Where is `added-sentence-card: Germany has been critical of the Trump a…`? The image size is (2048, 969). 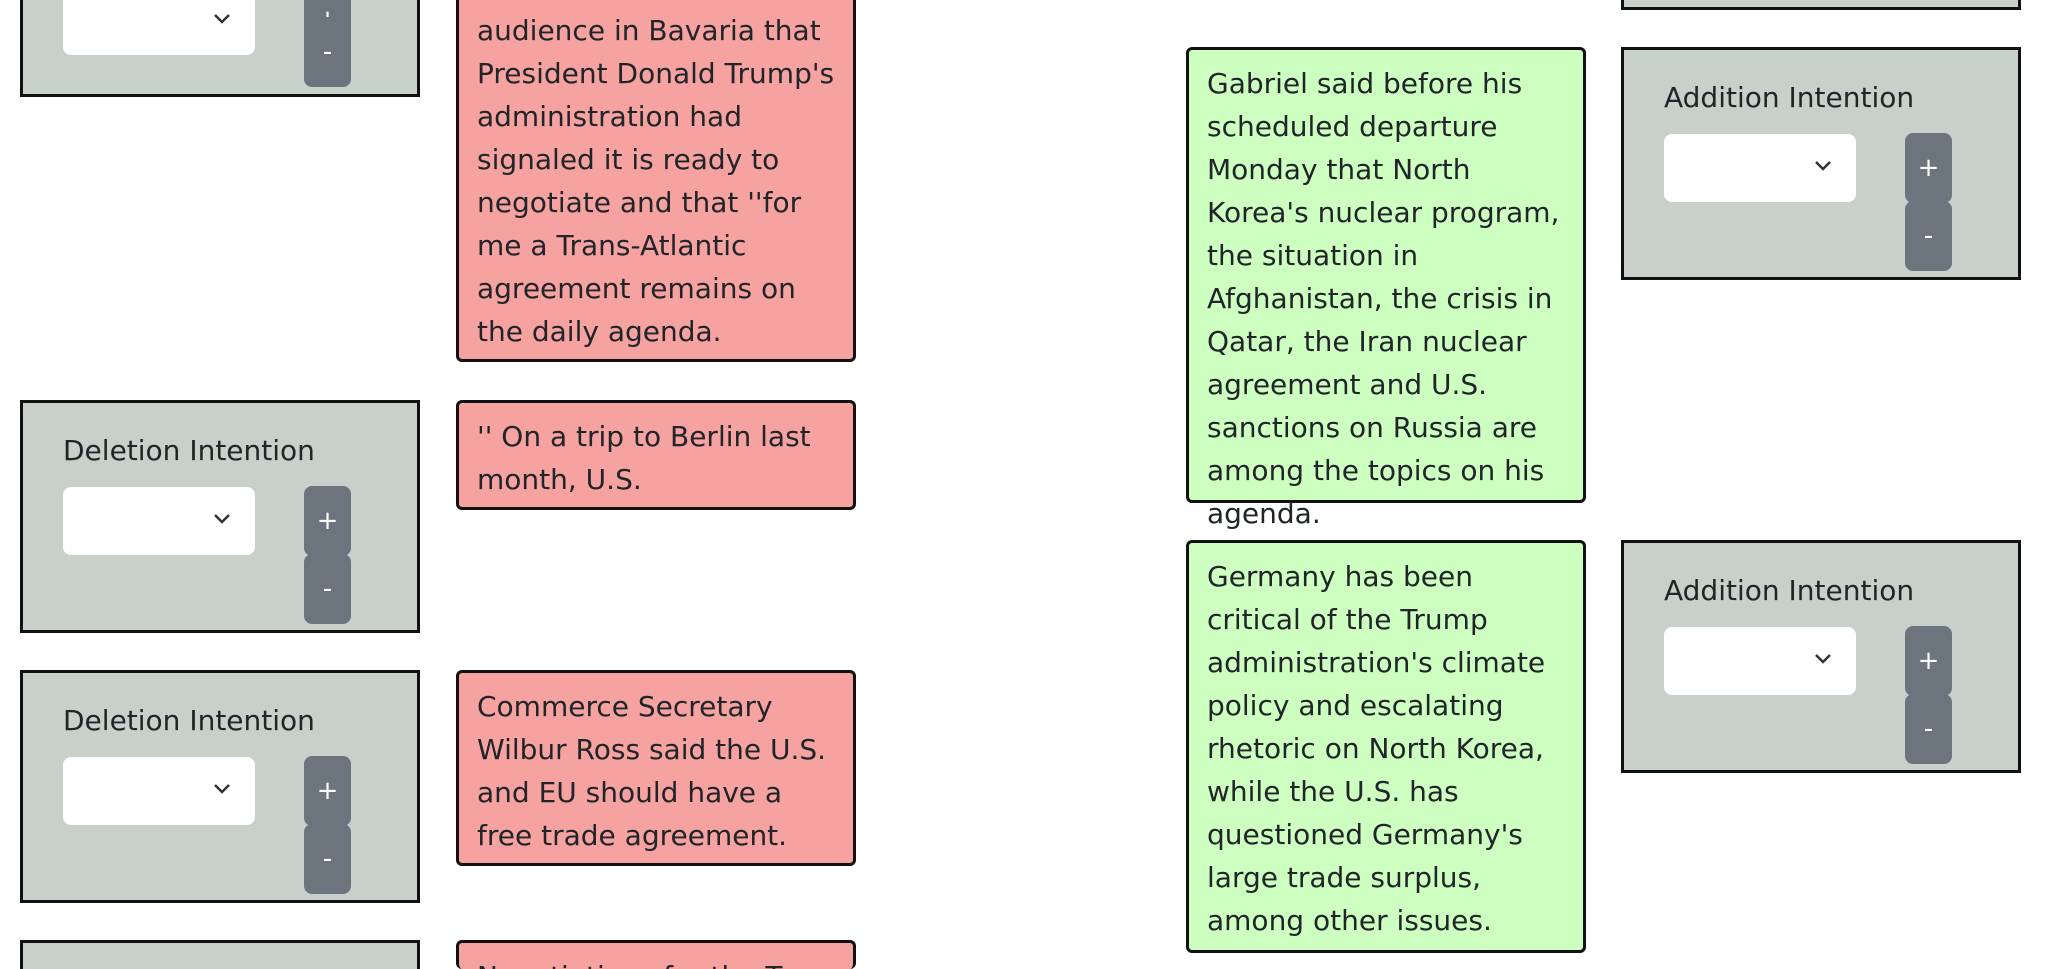 added-sentence-card: Germany has been critical of the Trump a… is located at coordinates (1386, 746).